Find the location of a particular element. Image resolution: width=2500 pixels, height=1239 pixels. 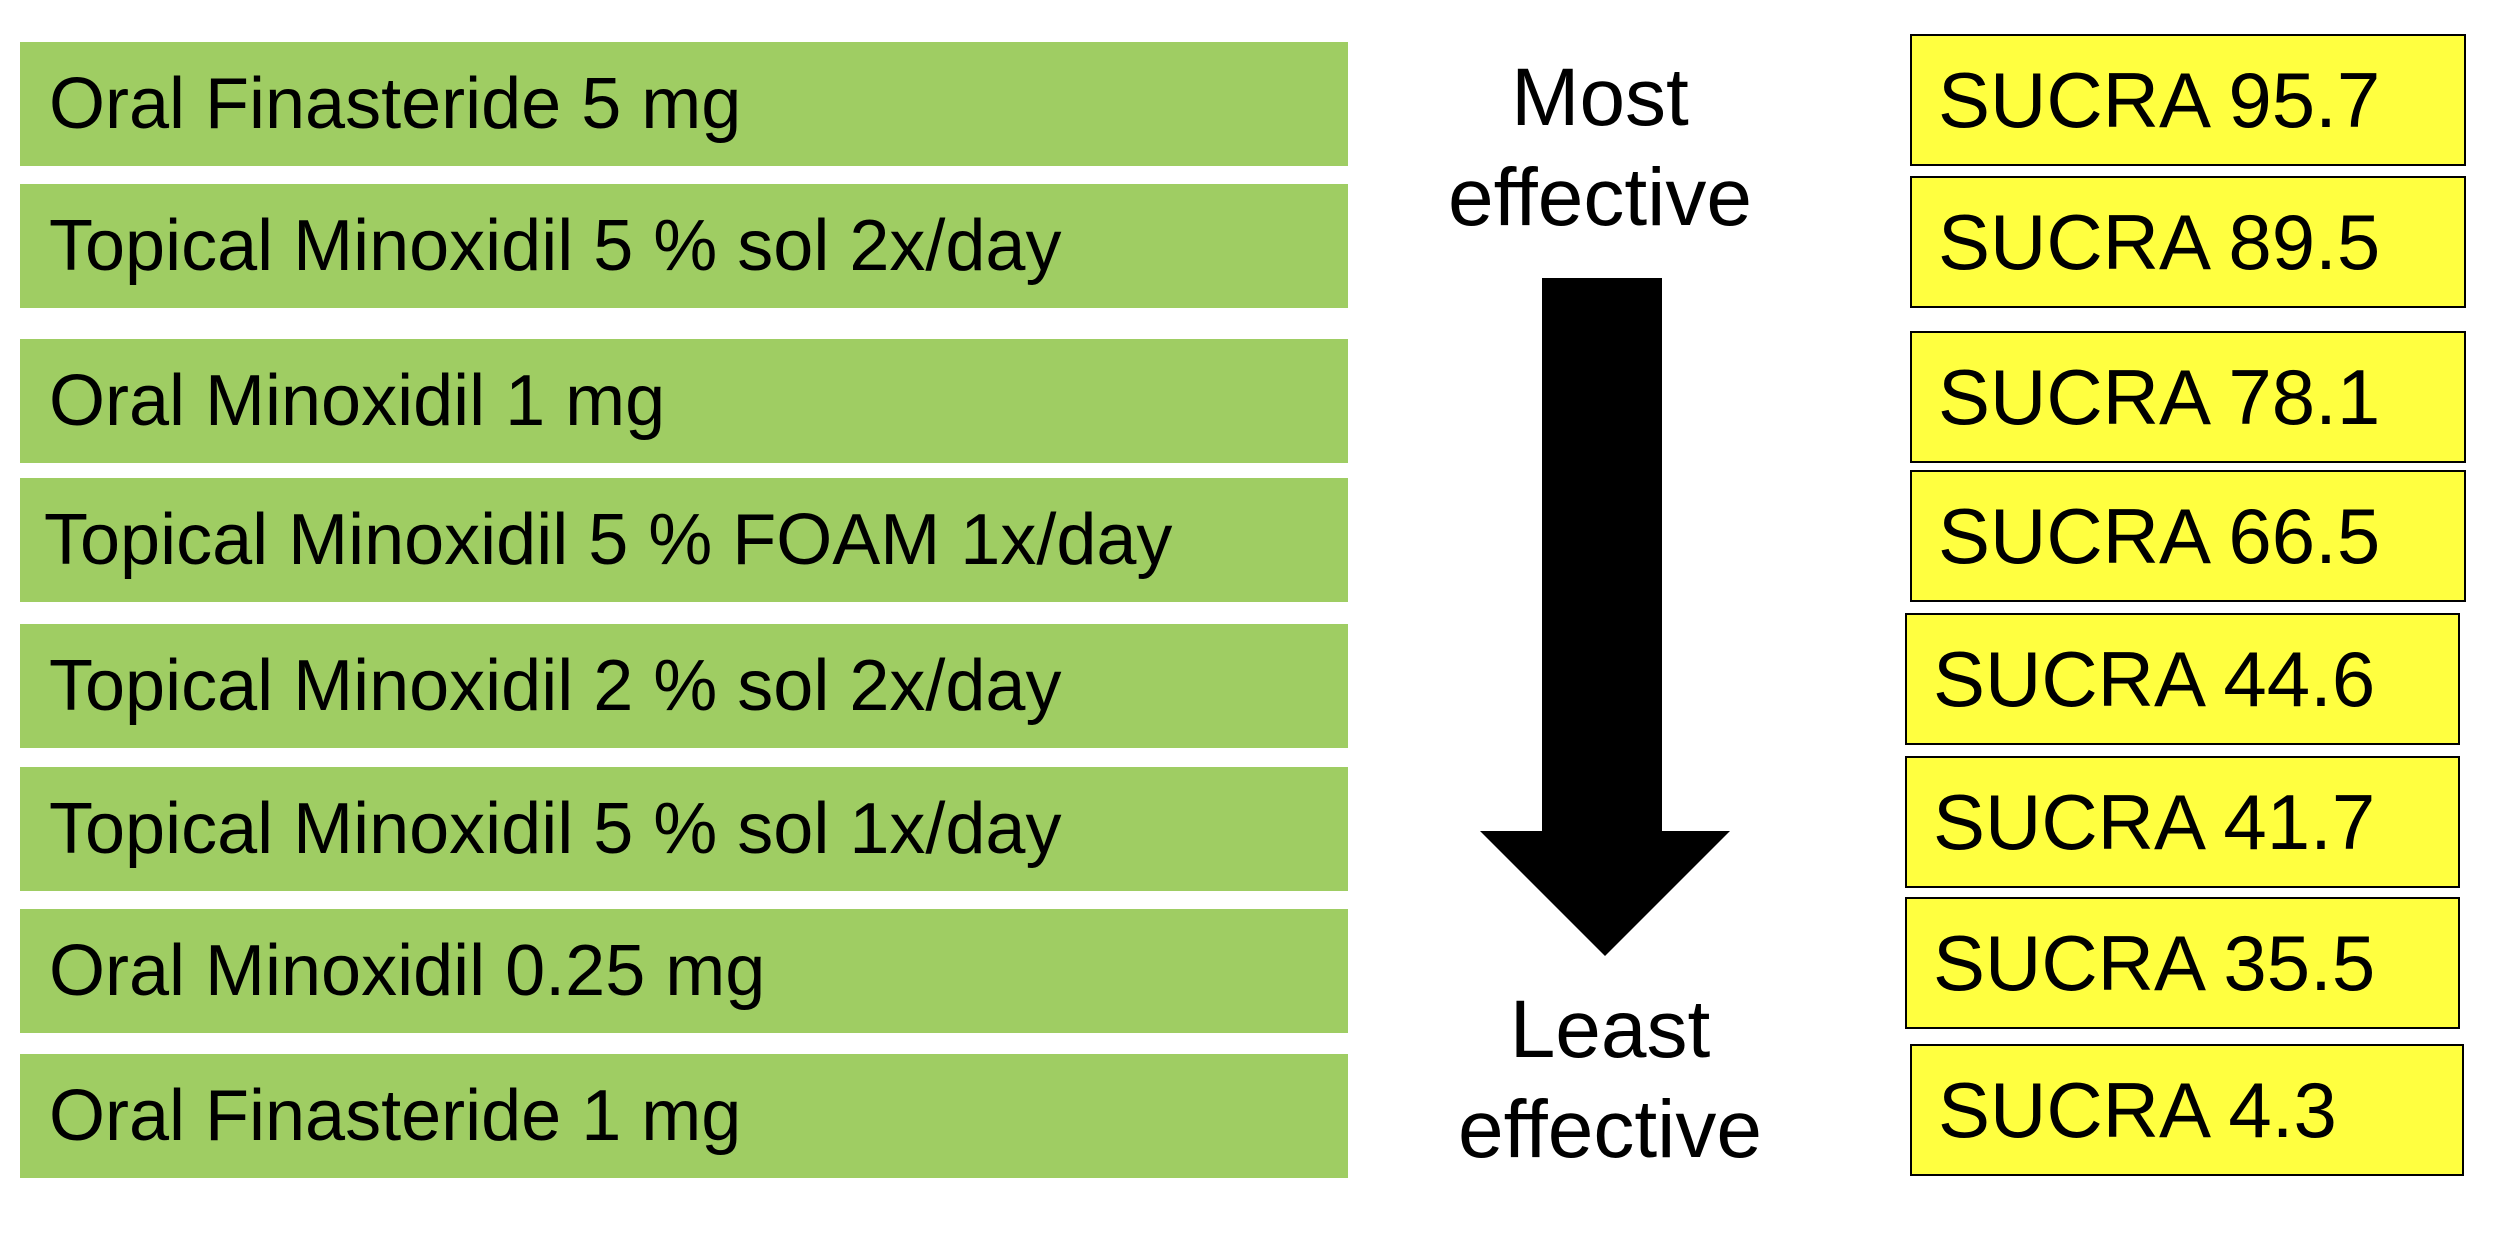

sucra-value: SUCRA 41.7 is located at coordinates (2154, 821).